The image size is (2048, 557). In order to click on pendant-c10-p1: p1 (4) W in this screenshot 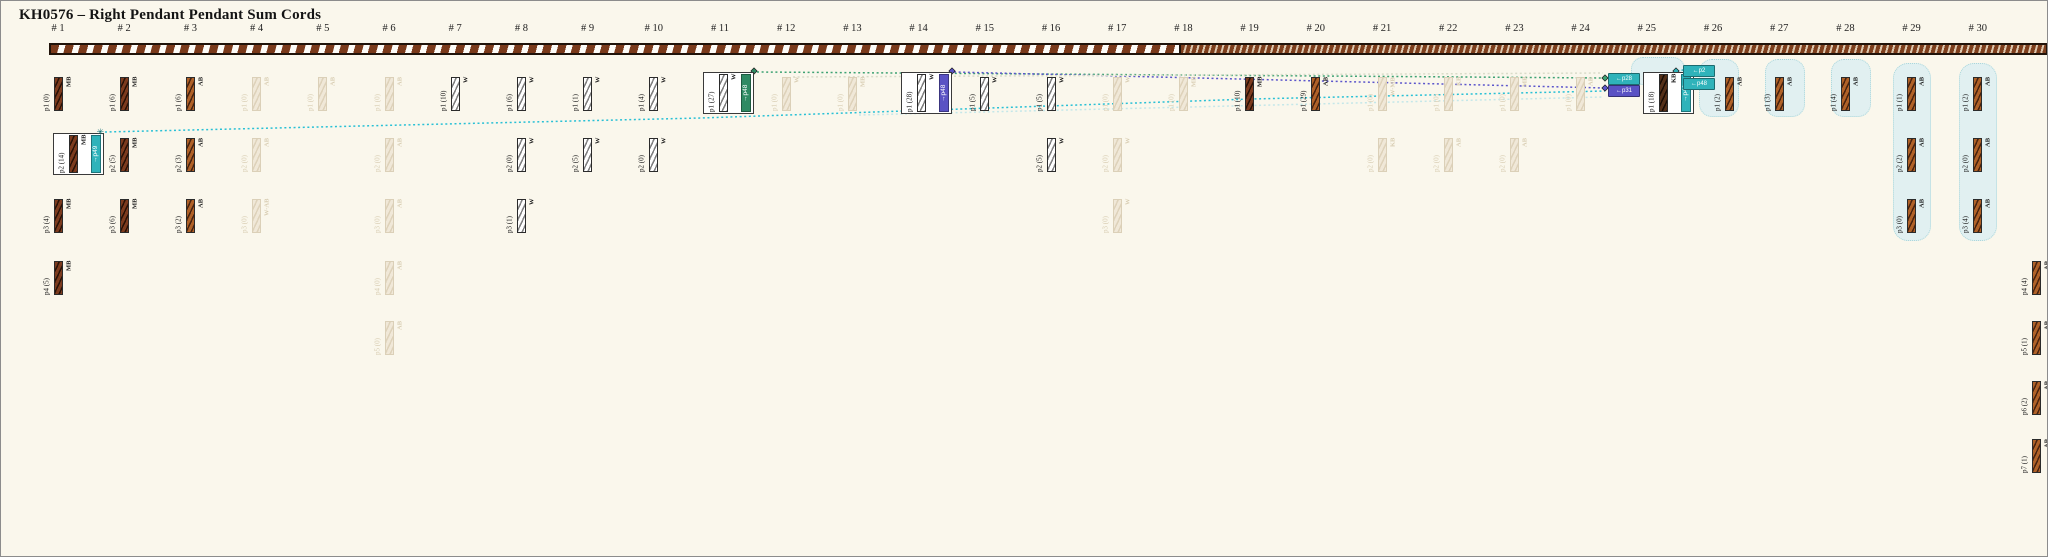, I will do `click(653, 94)`.